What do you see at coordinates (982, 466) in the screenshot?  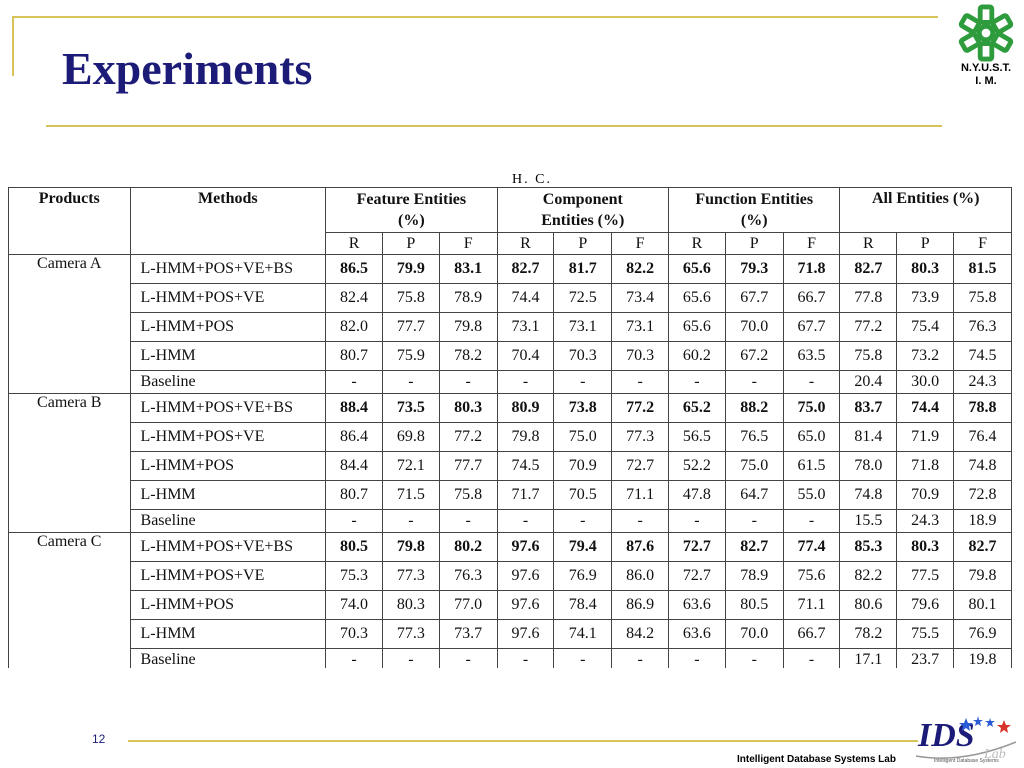 I see `value-cell: 74.8` at bounding box center [982, 466].